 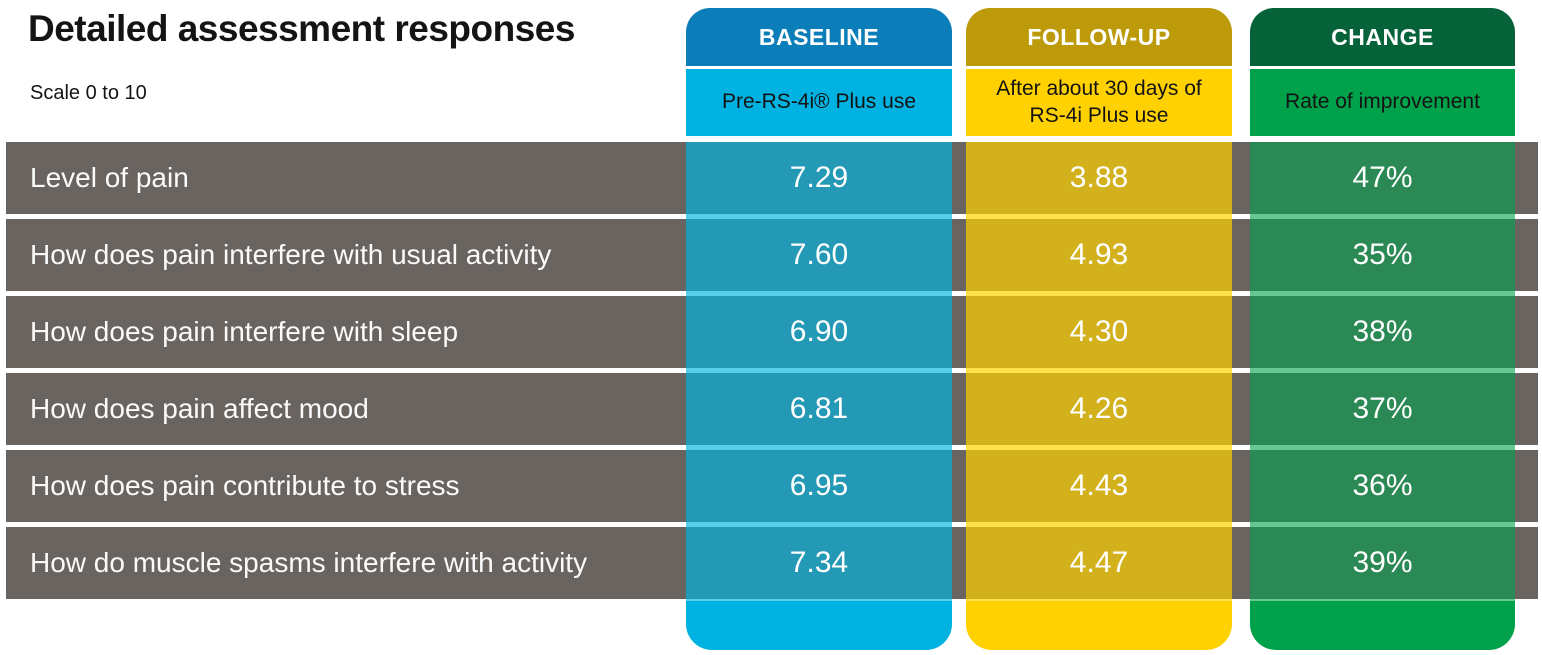 I want to click on change-cell: 37%, so click(x=1382, y=408).